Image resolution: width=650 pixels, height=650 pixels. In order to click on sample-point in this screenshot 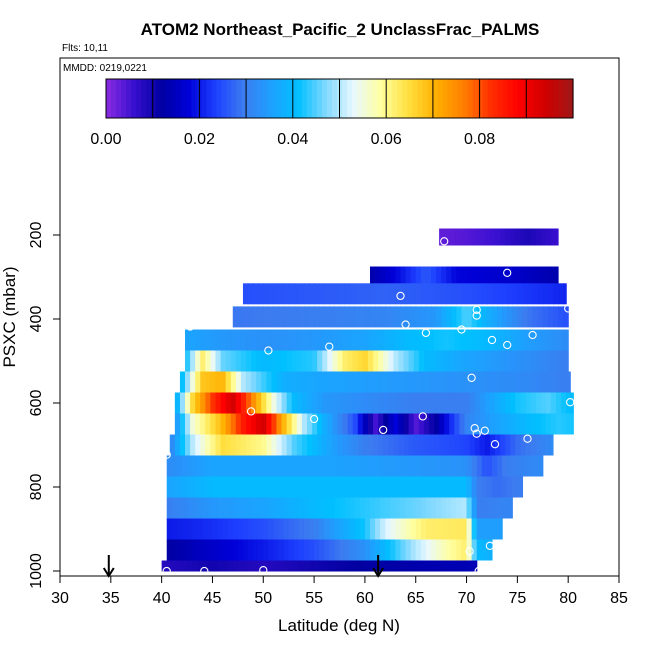, I will do `click(532, 335)`.